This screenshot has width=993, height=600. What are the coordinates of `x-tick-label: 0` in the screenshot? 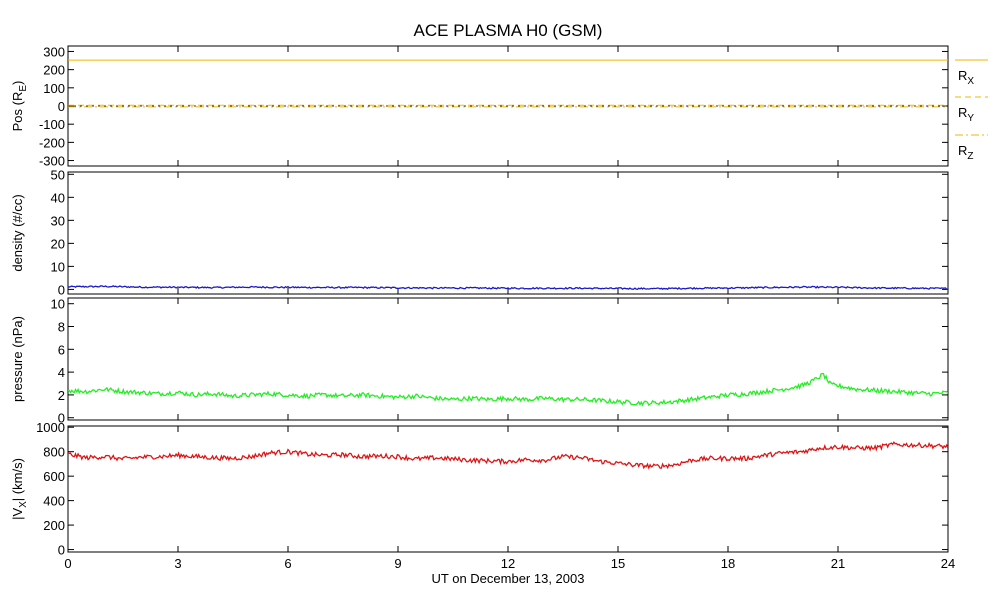 It's located at (67, 563).